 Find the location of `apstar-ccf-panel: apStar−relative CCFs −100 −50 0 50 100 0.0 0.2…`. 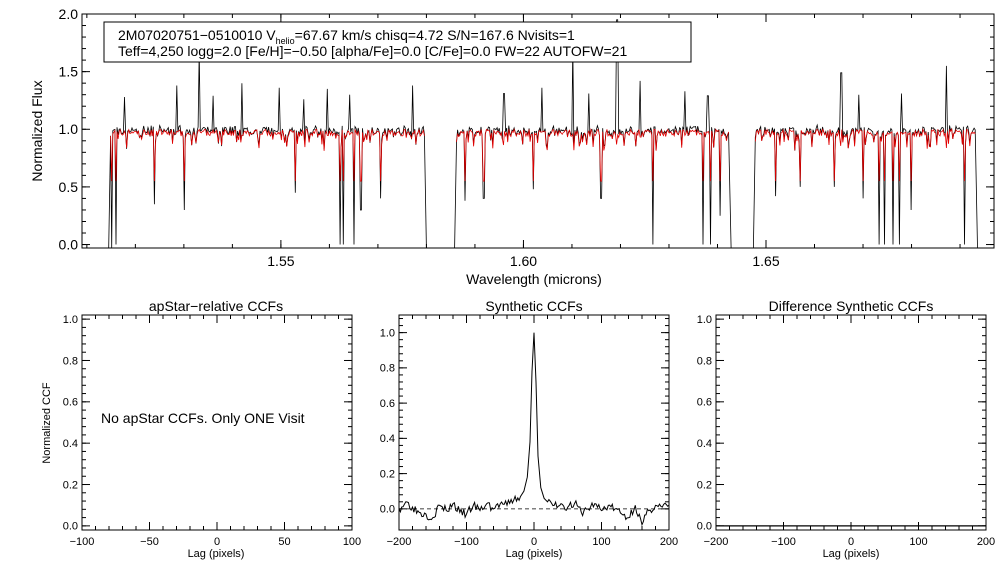

apstar-ccf-panel: apStar−relative CCFs −100 −50 0 50 100 0.0 0.2… is located at coordinates (201, 429).